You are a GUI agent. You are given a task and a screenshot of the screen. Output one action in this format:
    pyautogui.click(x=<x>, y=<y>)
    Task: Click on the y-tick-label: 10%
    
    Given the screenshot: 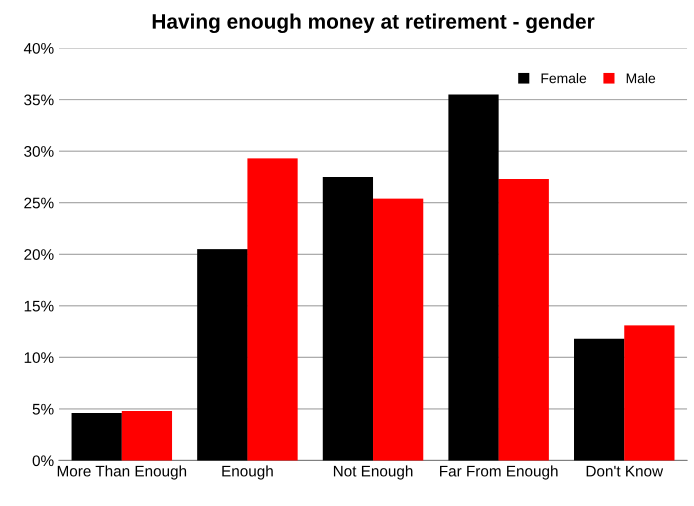 What is the action you would take?
    pyautogui.click(x=39, y=358)
    